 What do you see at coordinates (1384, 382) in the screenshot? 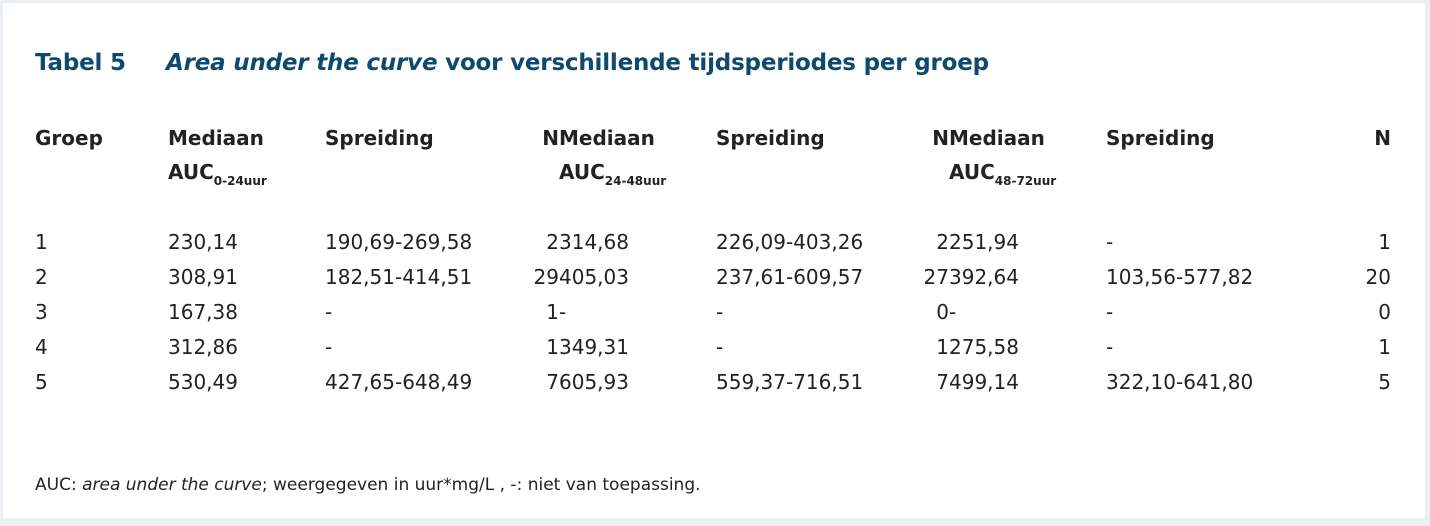
I see `cell-n: 5` at bounding box center [1384, 382].